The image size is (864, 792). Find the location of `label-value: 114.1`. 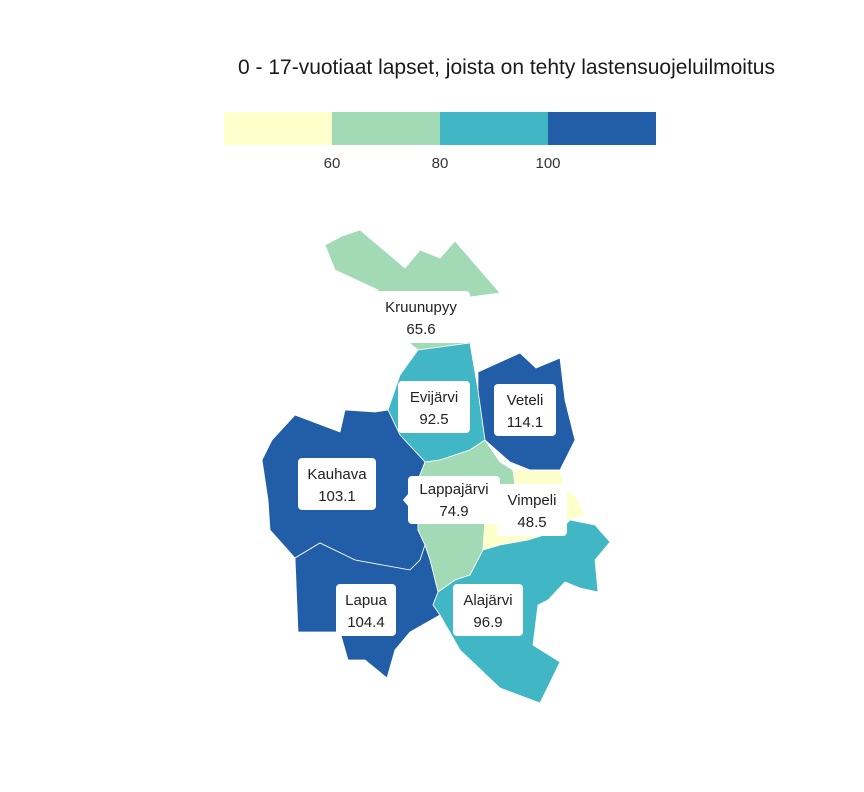

label-value: 114.1 is located at coordinates (525, 422).